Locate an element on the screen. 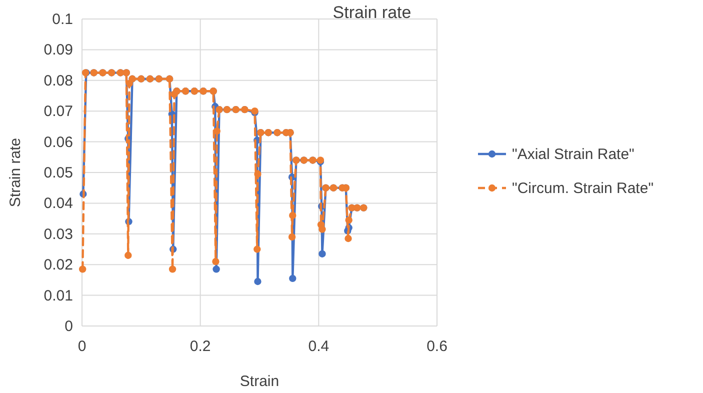 This screenshot has height=393, width=703. x-tick-label: 0.4 is located at coordinates (319, 346).